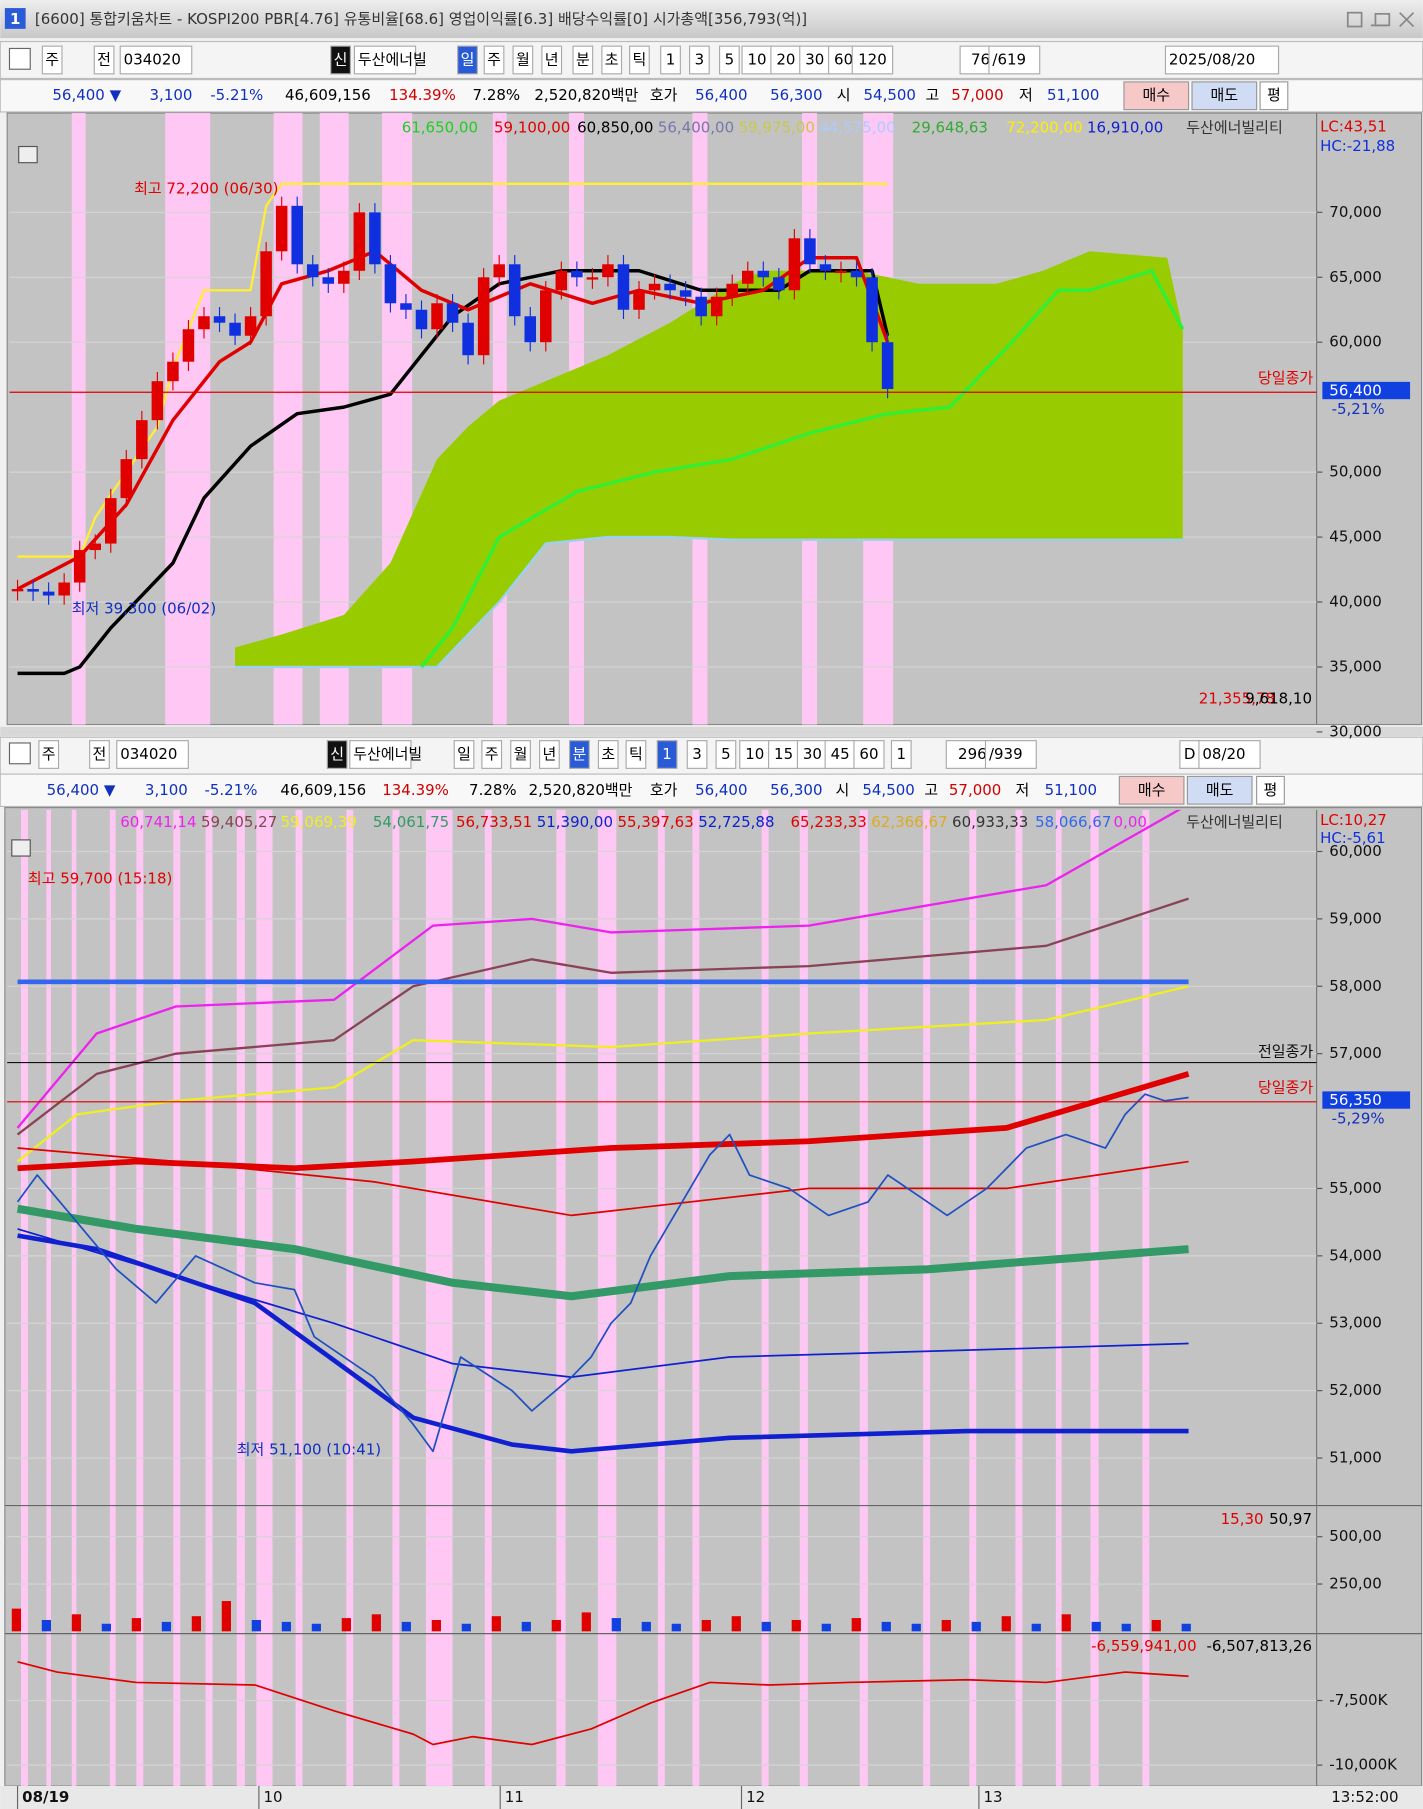 The height and width of the screenshot is (1809, 1423). What do you see at coordinates (1006, 754) in the screenshot?
I see `toolbar-item: /939` at bounding box center [1006, 754].